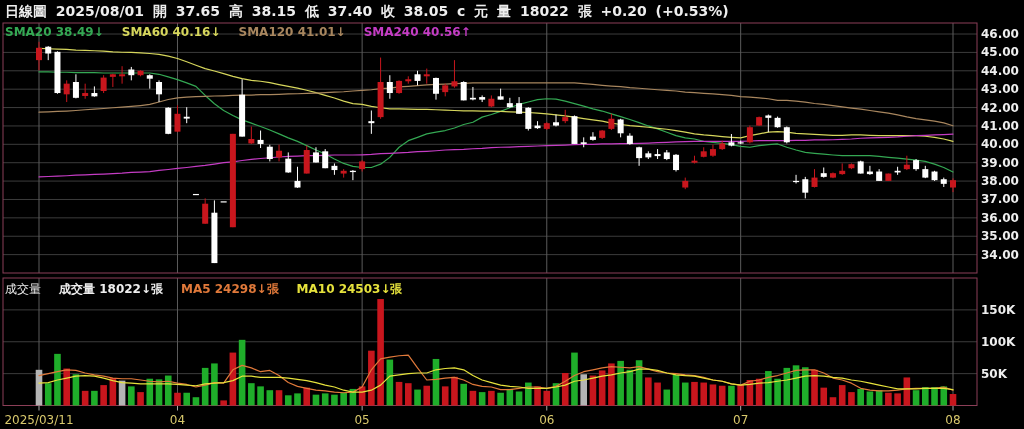 The height and width of the screenshot is (429, 1024). What do you see at coordinates (1000, 217) in the screenshot?
I see `y-tick-label: 36.00` at bounding box center [1000, 217].